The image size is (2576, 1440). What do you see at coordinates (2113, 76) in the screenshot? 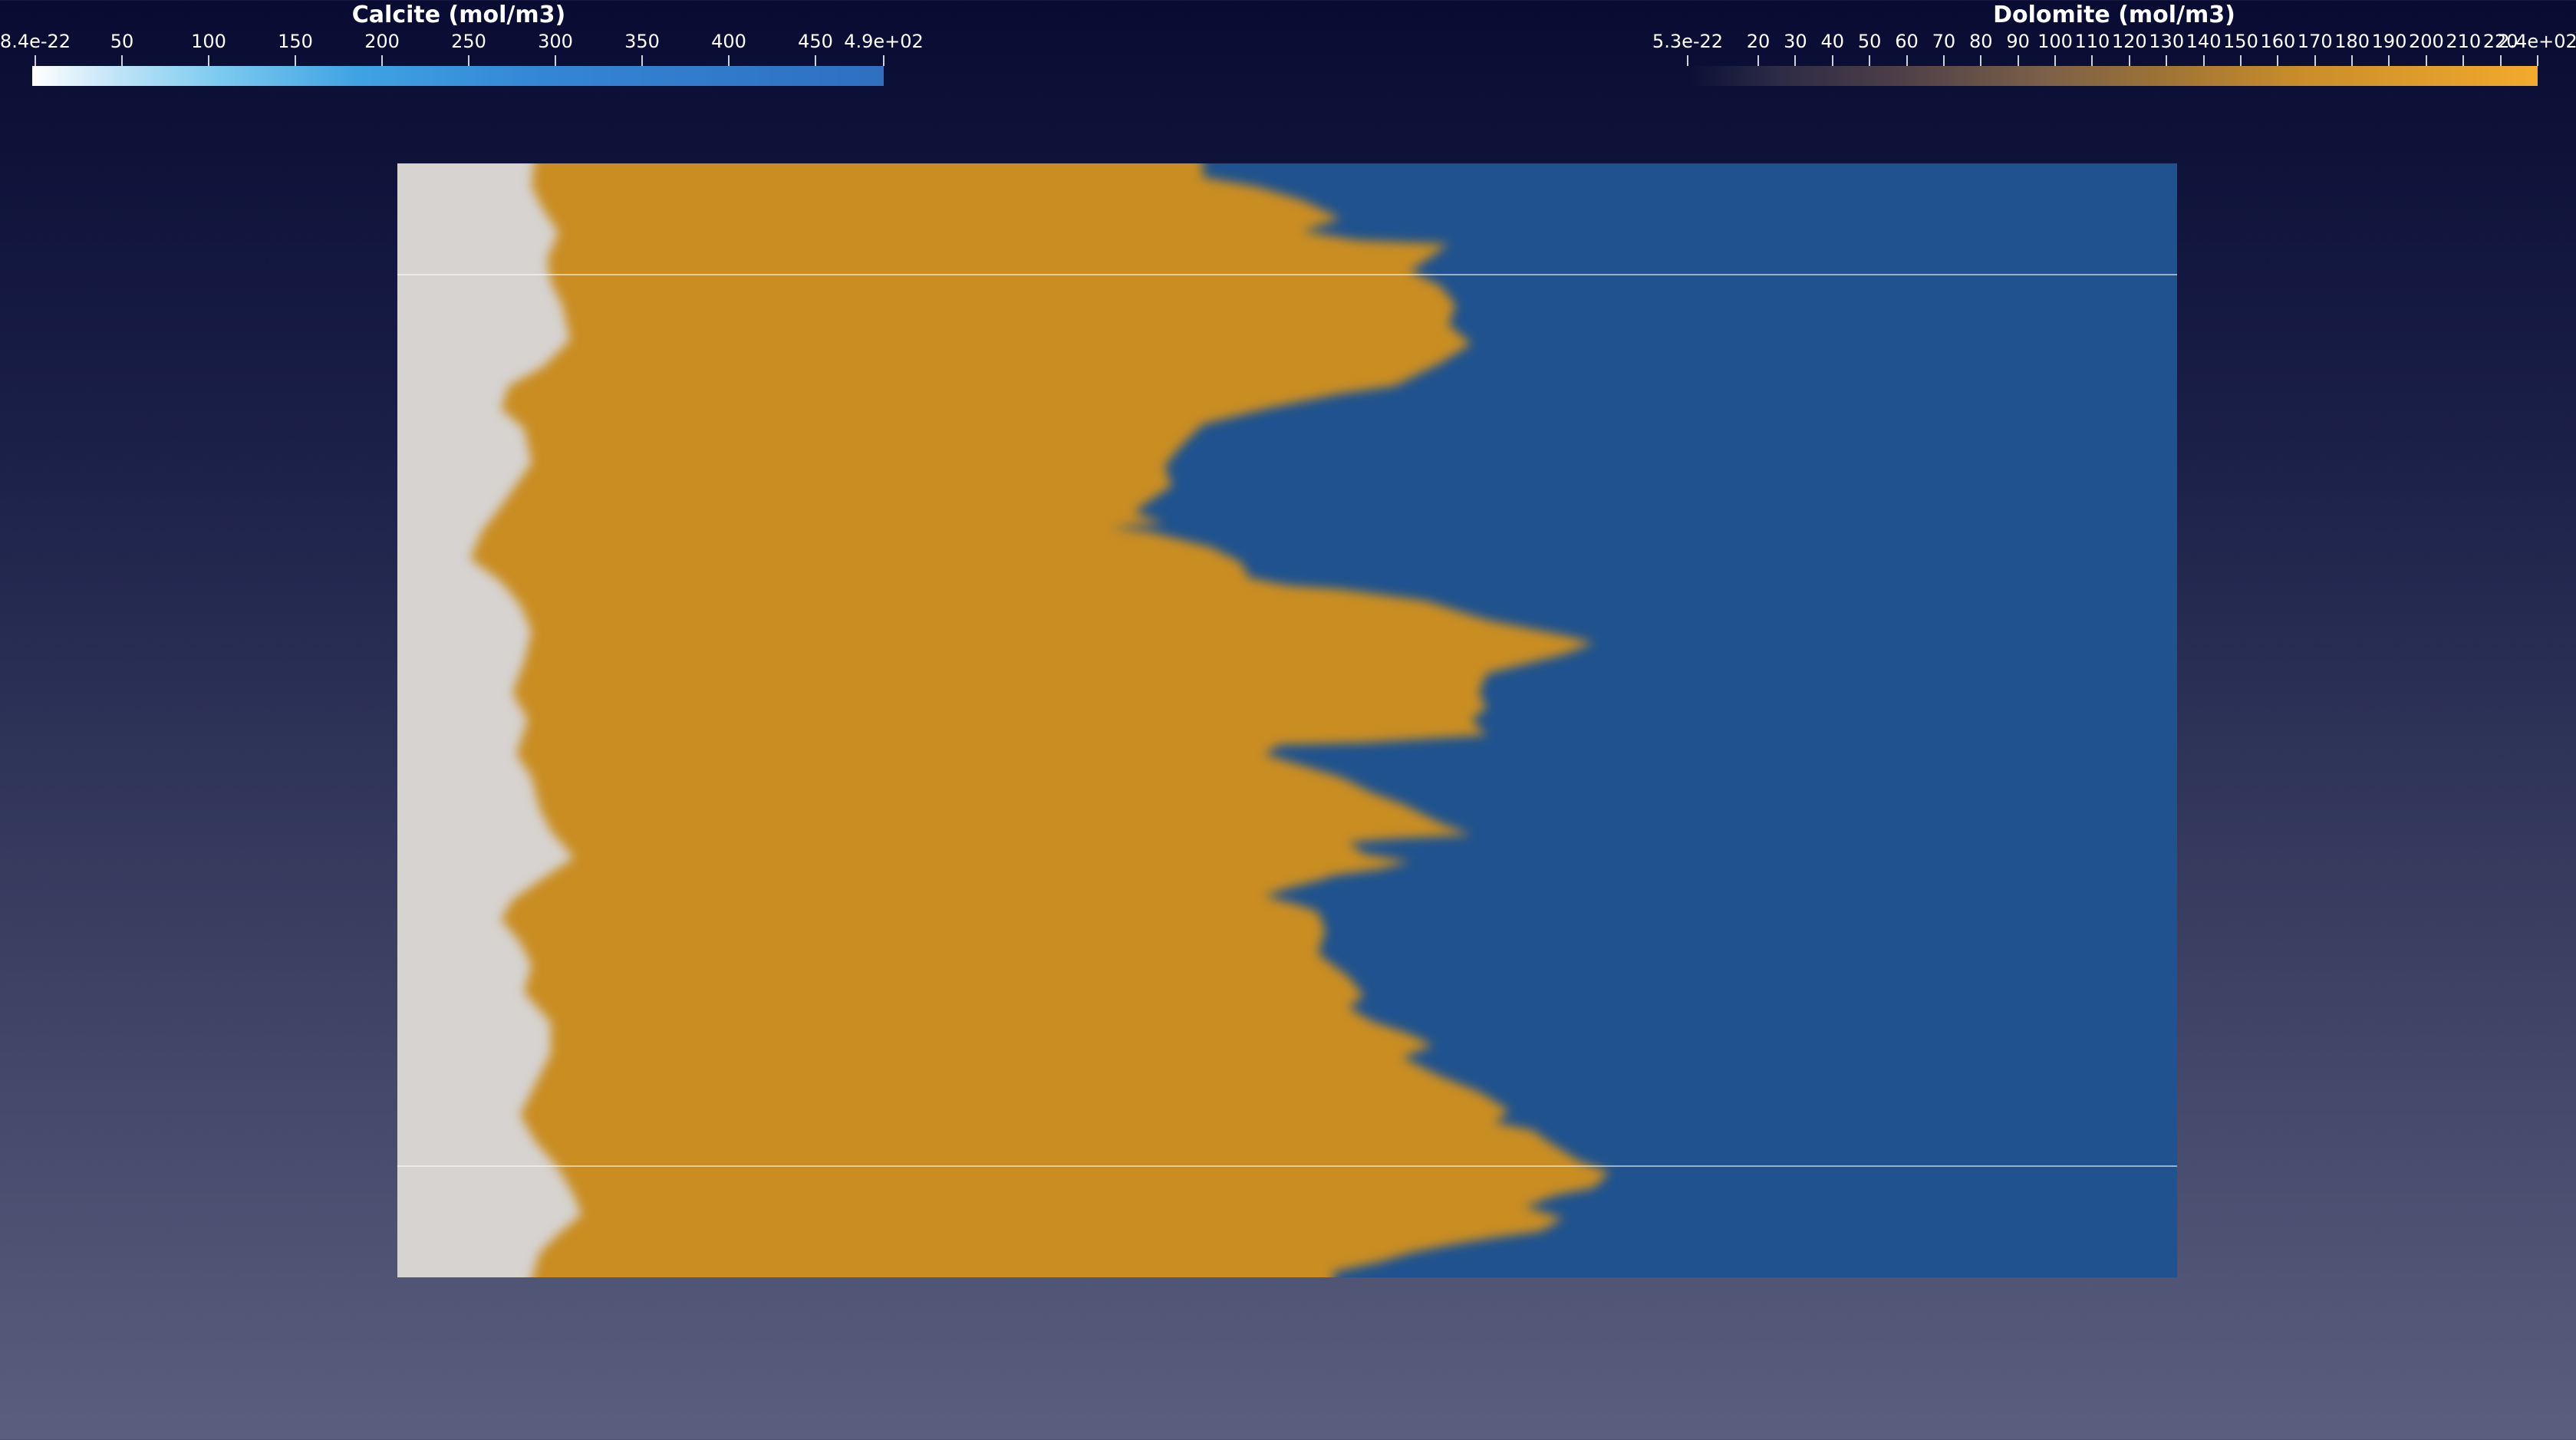
I see `dolomite-color-bar` at bounding box center [2113, 76].